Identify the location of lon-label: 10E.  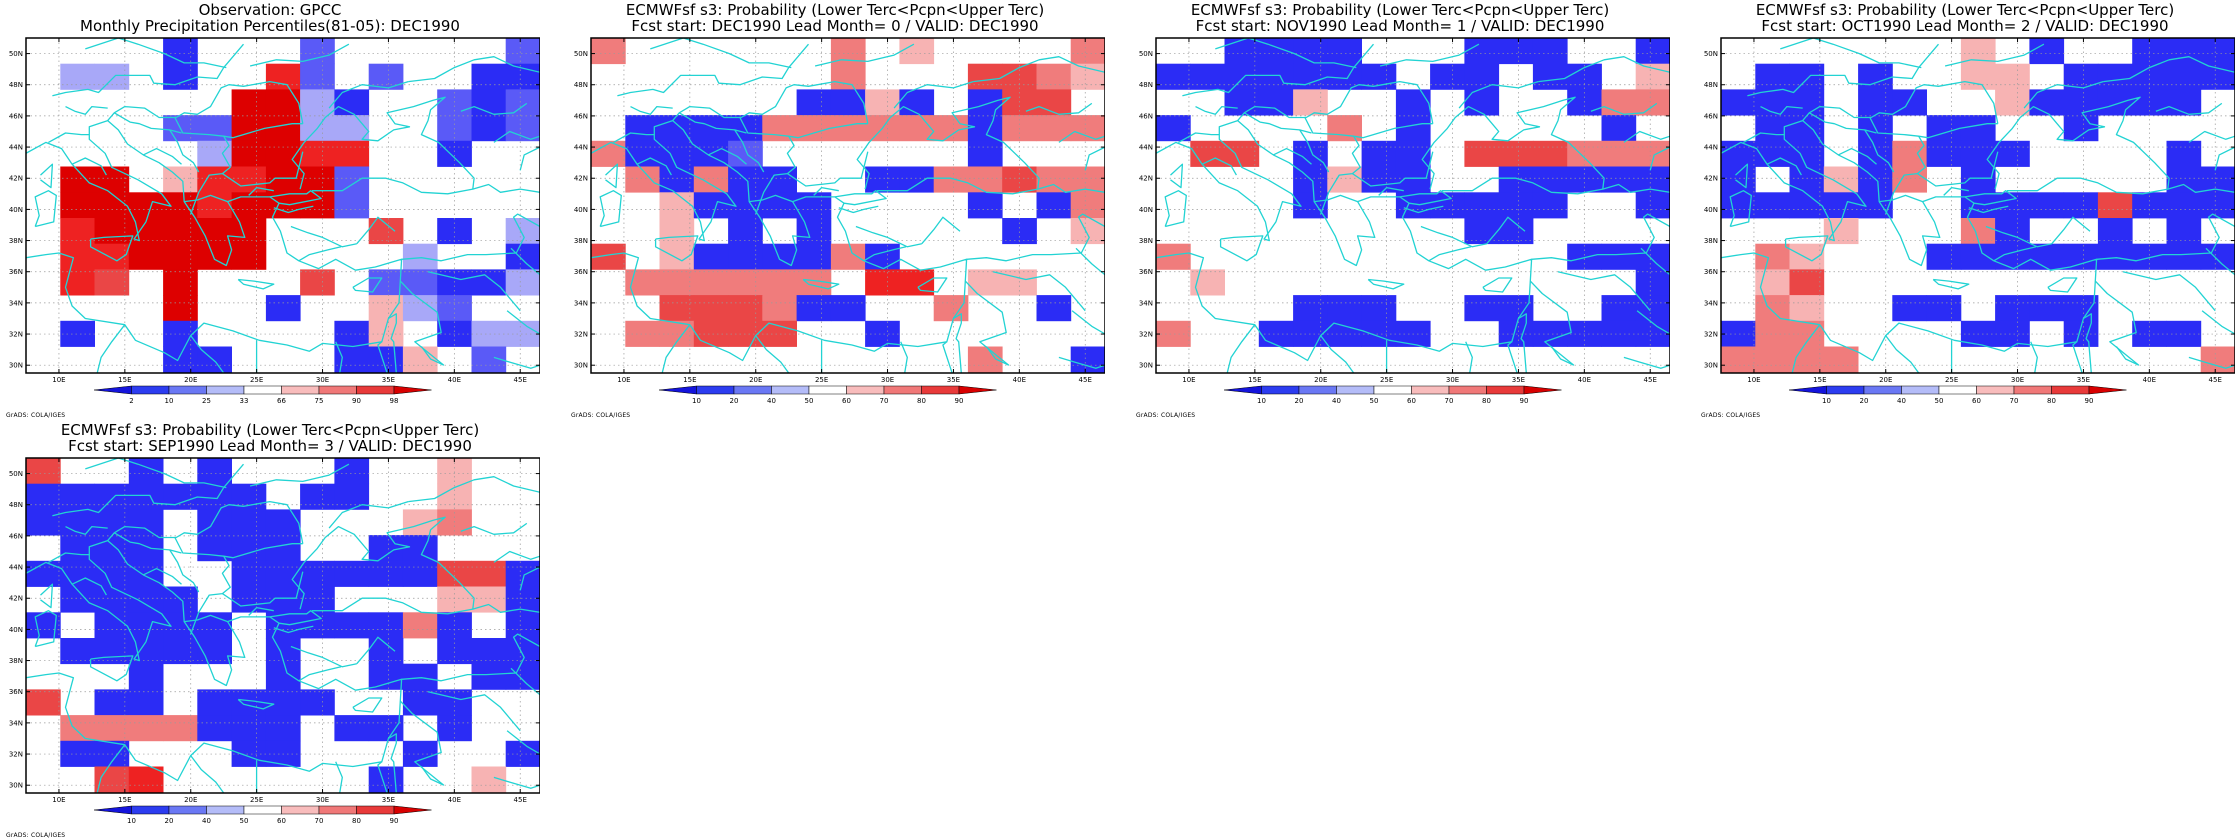
(1753, 380).